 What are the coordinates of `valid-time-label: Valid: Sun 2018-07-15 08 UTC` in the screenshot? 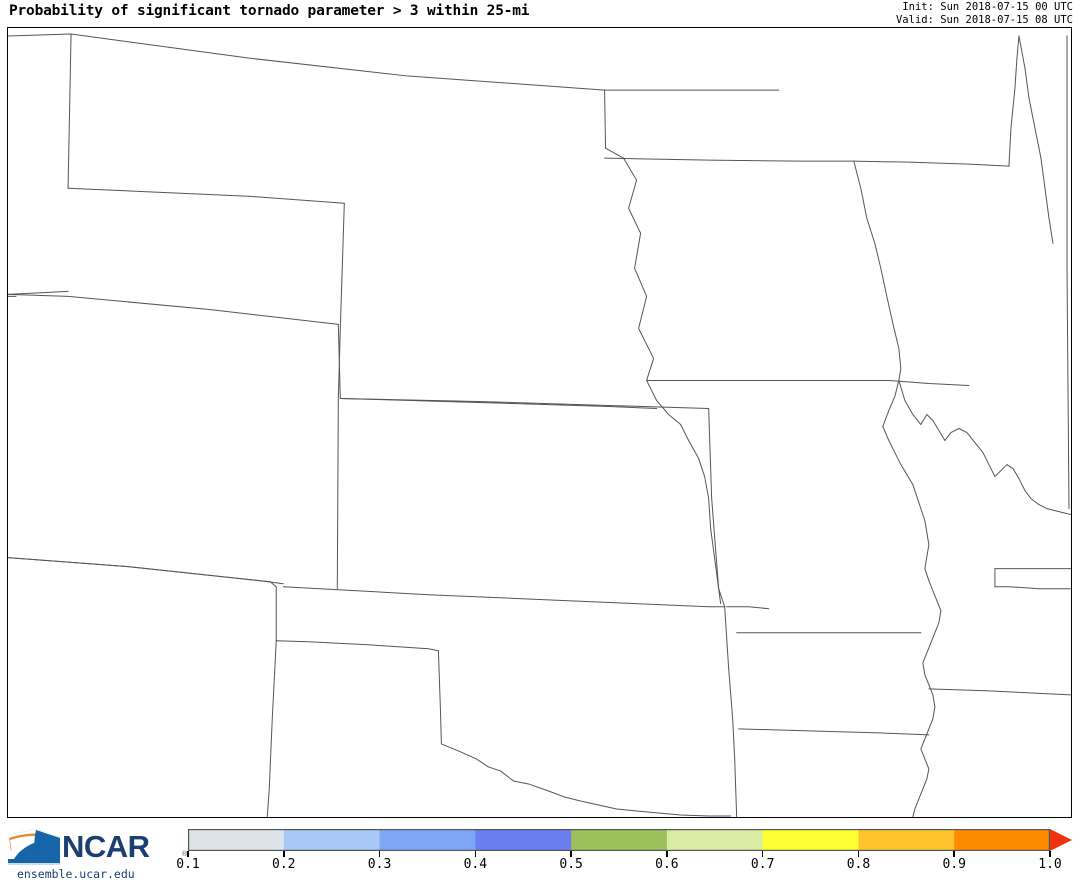 It's located at (984, 19).